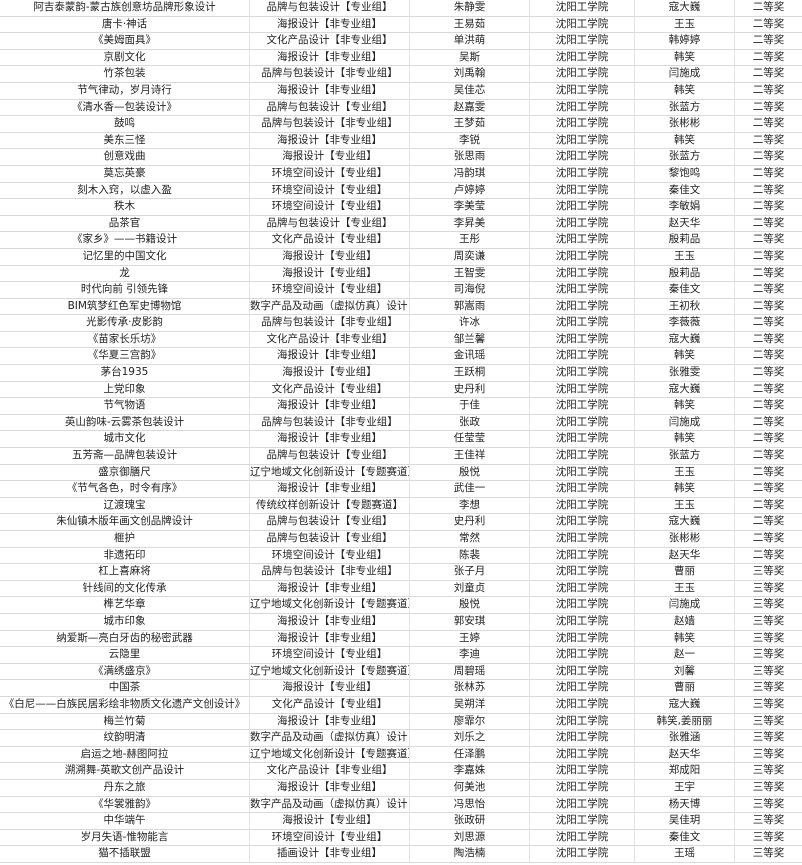 This screenshot has height=865, width=802. I want to click on table-row: 《家乡》——书籍设计 文化产品设计【专业组】 王彤 沈阳工学院 殷莉品 二等奖, so click(401, 240).